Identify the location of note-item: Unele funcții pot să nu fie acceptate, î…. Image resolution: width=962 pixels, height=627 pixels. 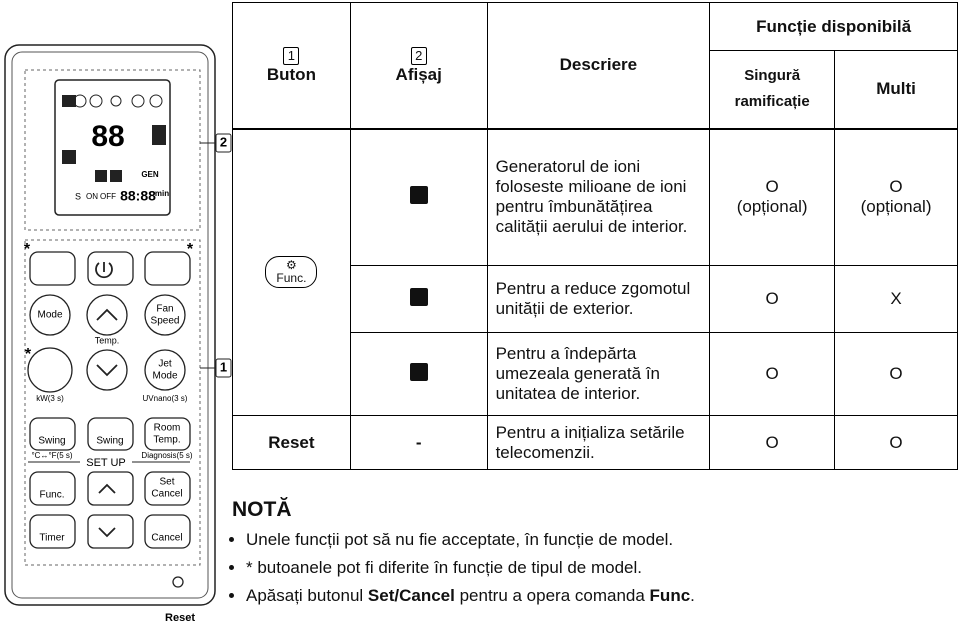
(599, 540).